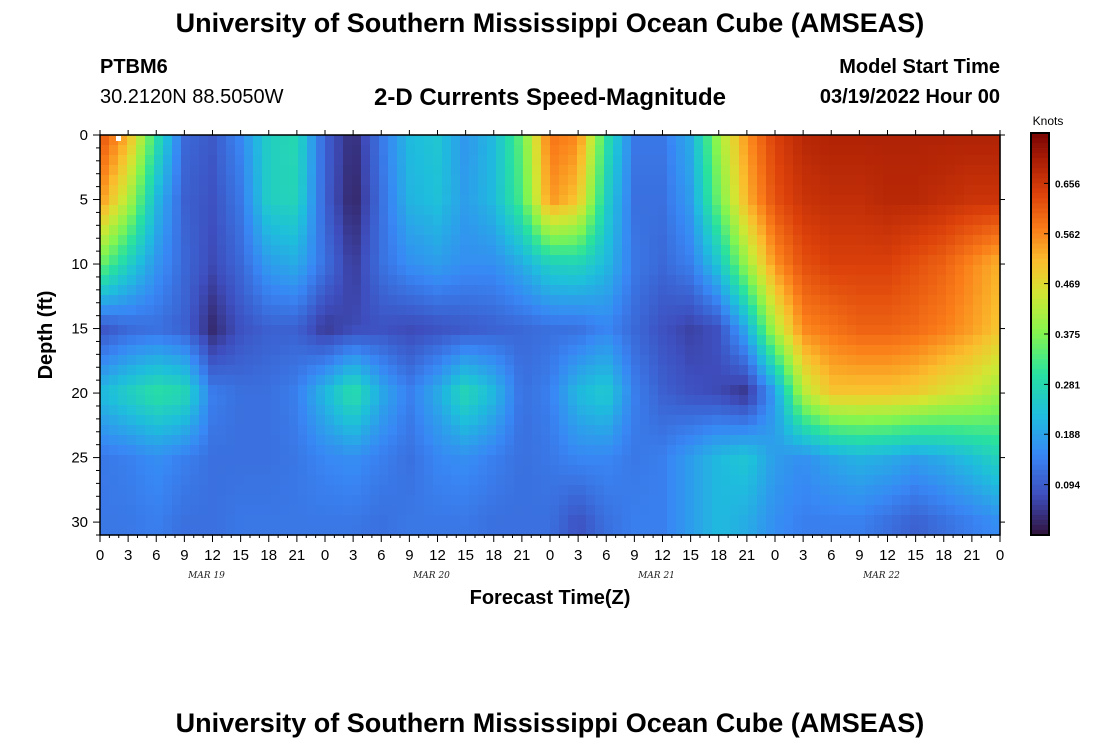  I want to click on colorbar-tick-label: 0.188, so click(1067, 435).